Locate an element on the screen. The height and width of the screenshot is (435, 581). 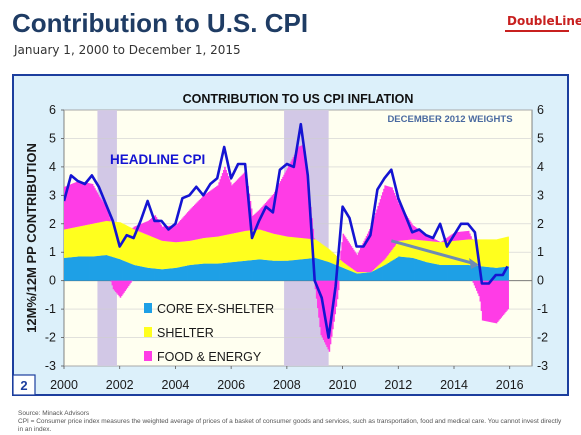
x-tick-label: 2016 is located at coordinates (510, 385).